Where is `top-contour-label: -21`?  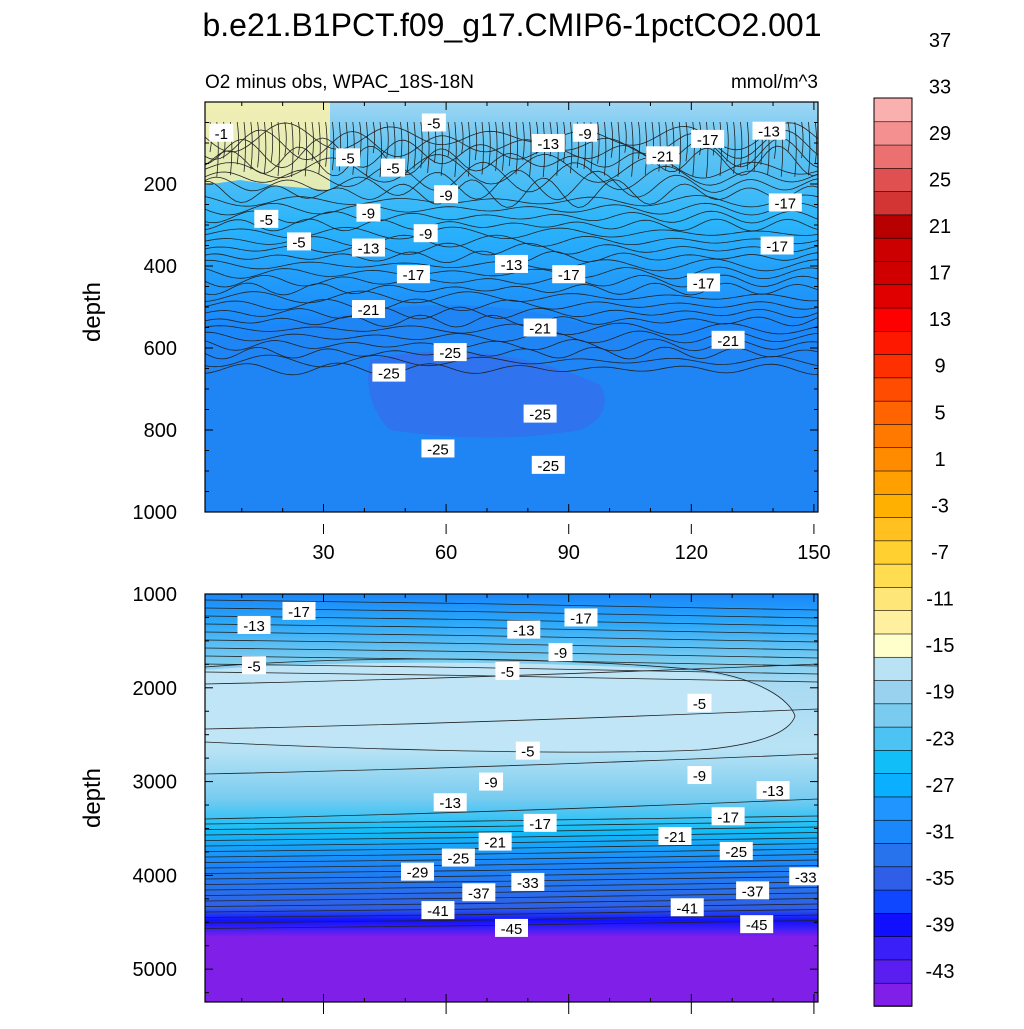
top-contour-label: -21 is located at coordinates (540, 328).